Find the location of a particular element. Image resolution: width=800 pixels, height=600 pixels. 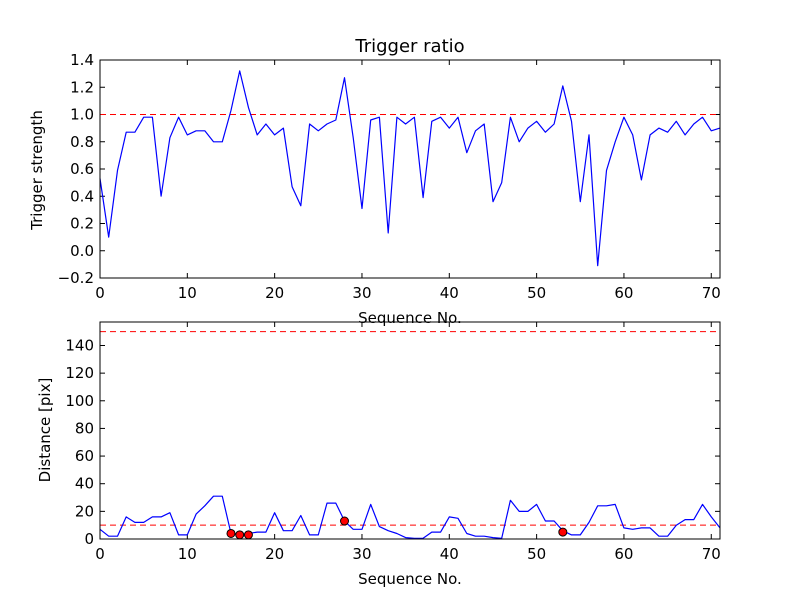

bottom-plot-area is located at coordinates (410, 517).